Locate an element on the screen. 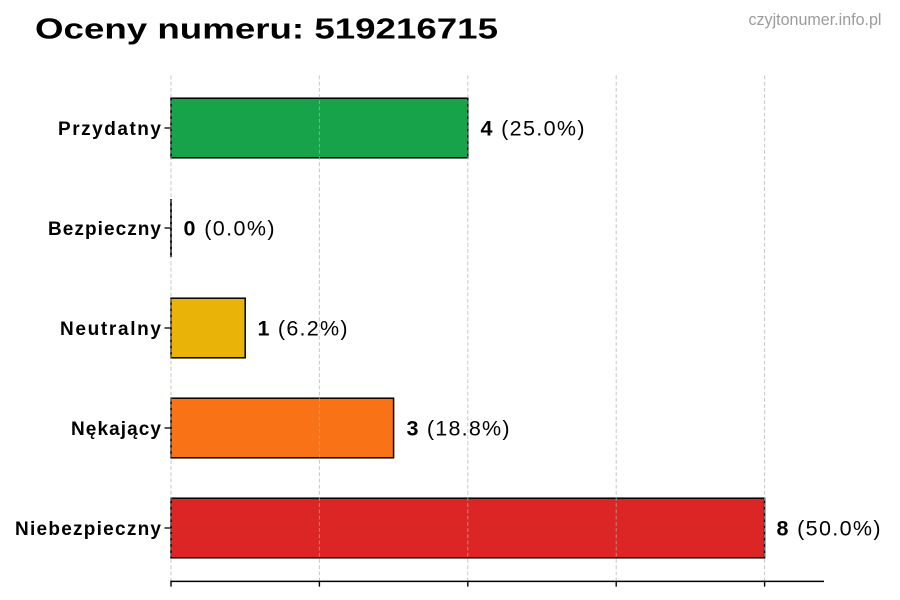 The image size is (900, 600). svg-text: 8 (50.0%) is located at coordinates (829, 529).